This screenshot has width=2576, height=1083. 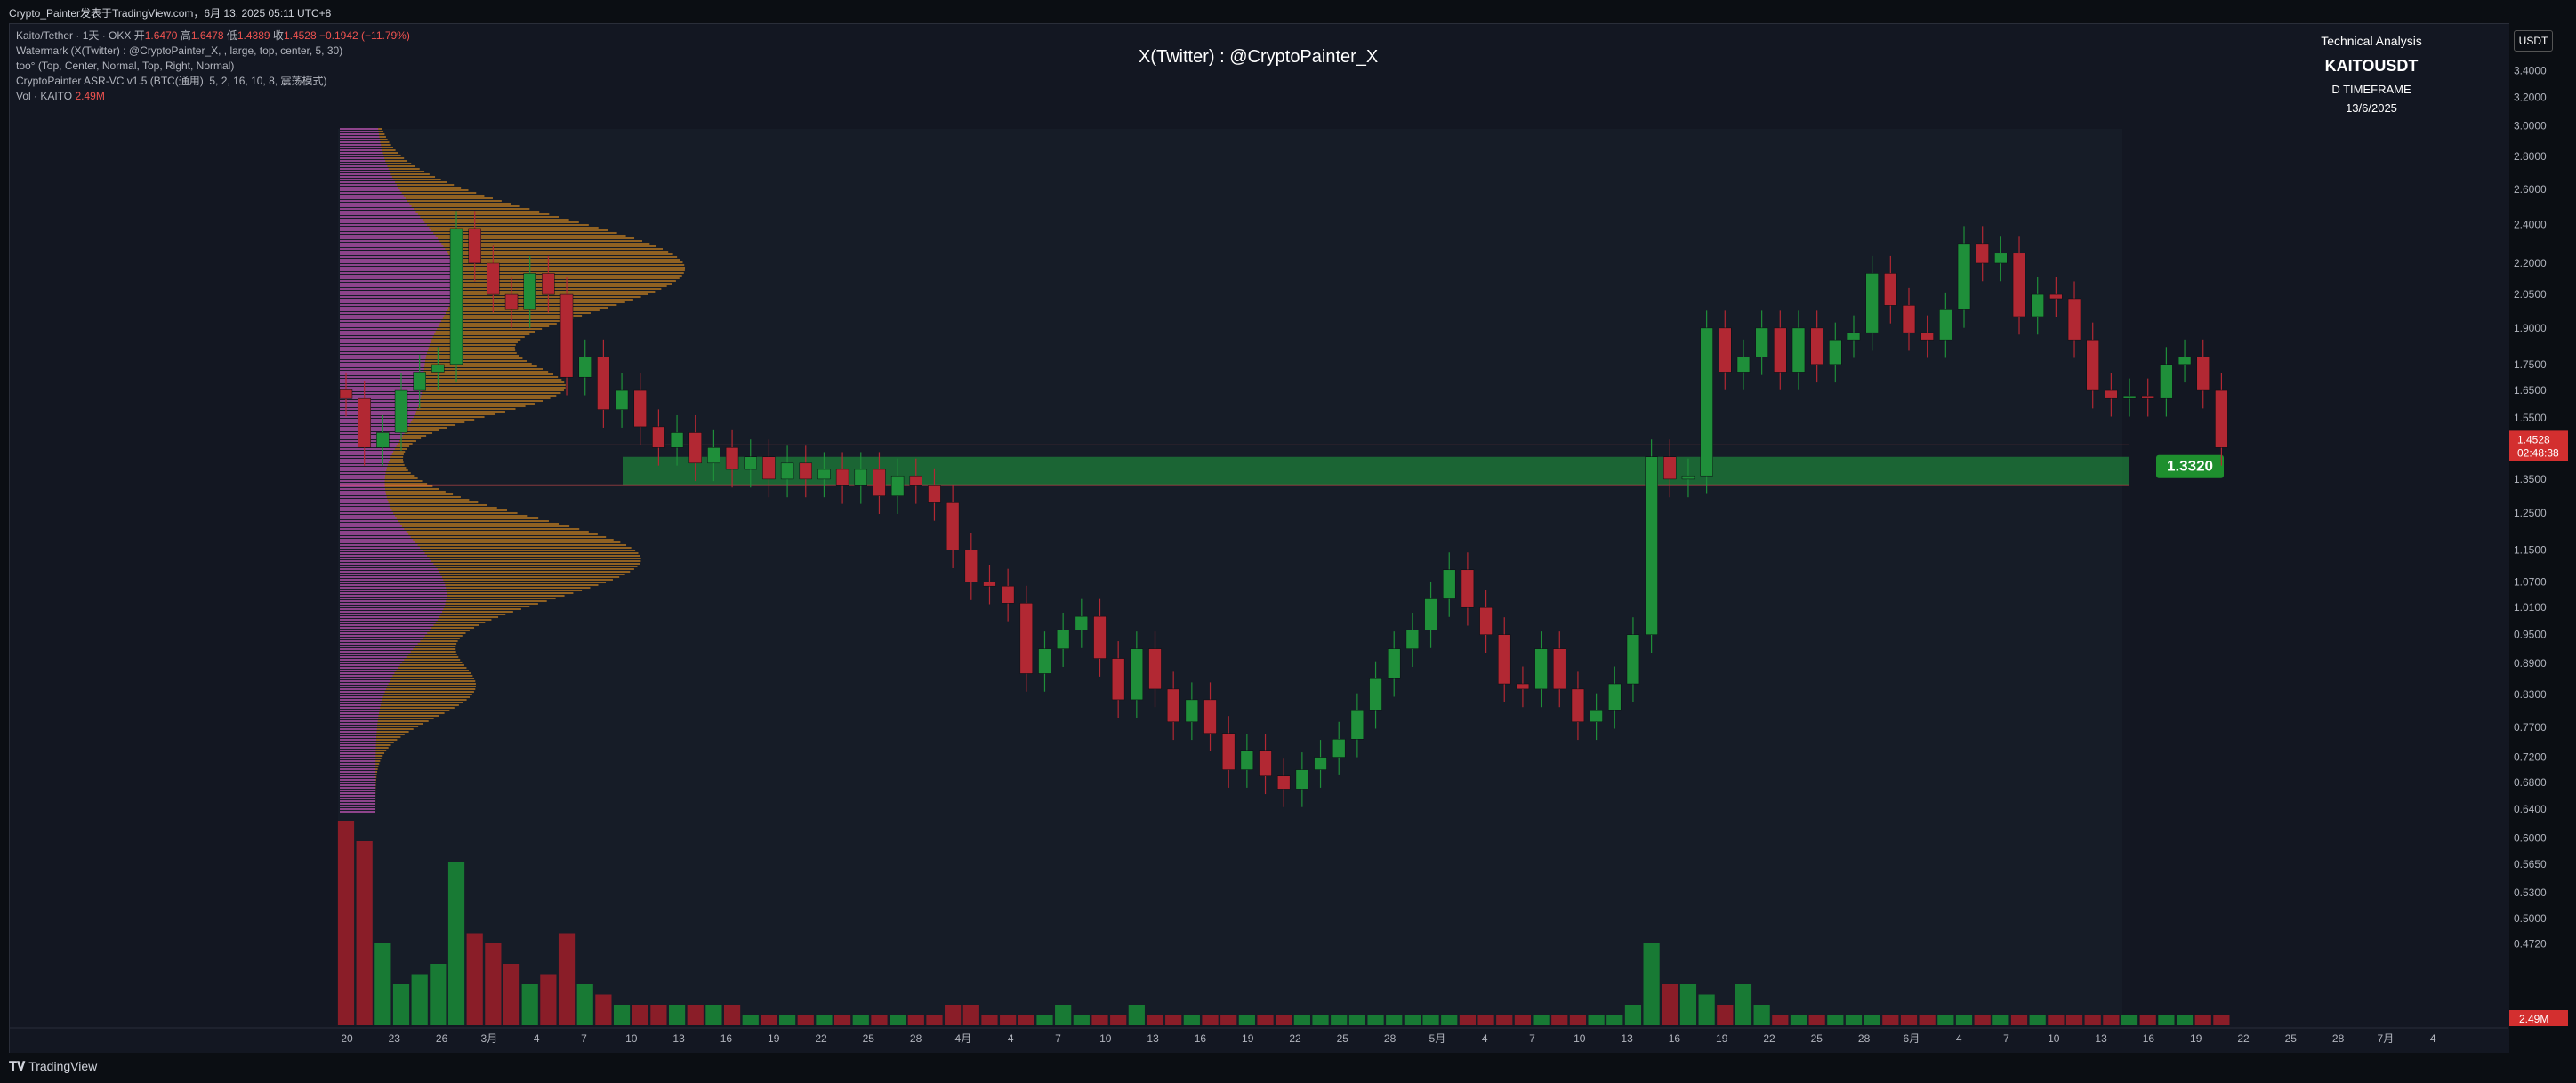 What do you see at coordinates (2530, 635) in the screenshot?
I see `price-tick-label: 0.9500` at bounding box center [2530, 635].